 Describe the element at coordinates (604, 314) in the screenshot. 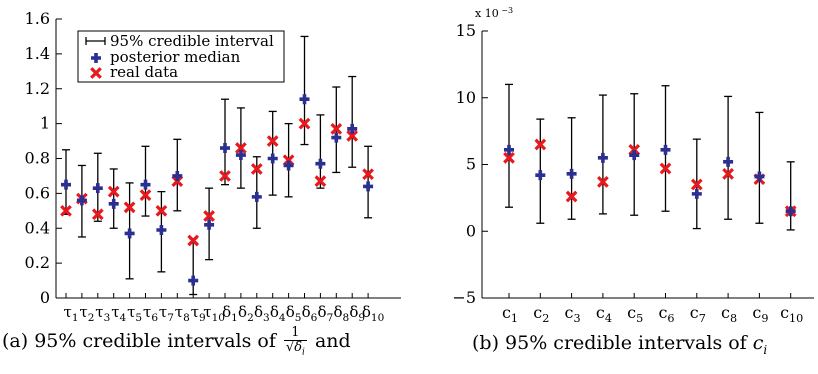

I see `x-tick-label: c4` at that location.